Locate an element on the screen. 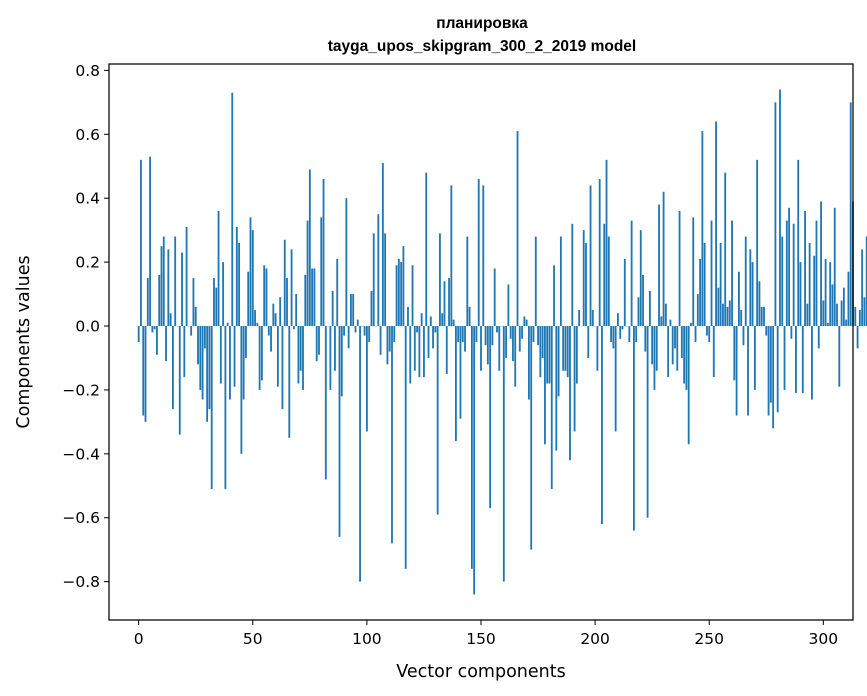  y-tick-label: −0.8 is located at coordinates (81, 582).